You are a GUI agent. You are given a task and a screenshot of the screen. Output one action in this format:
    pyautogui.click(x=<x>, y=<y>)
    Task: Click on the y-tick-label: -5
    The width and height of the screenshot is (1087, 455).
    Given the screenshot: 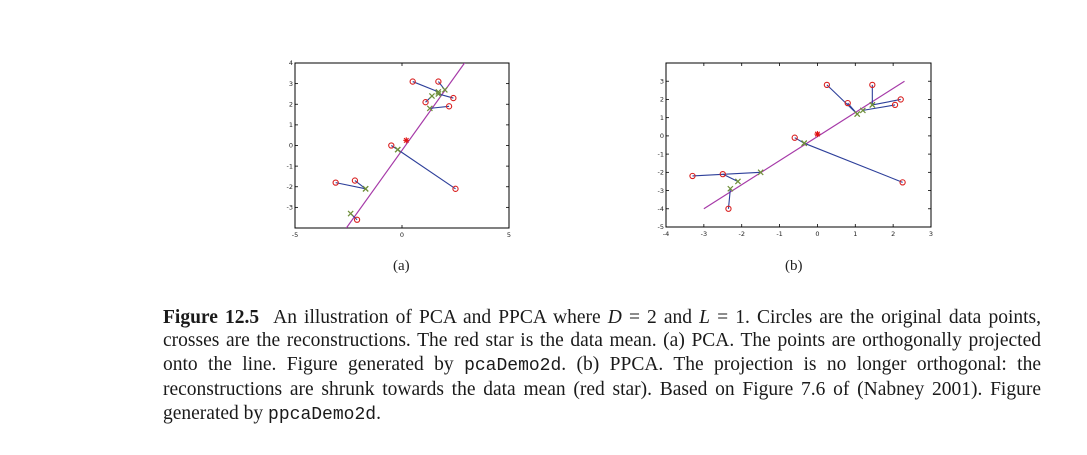 What is the action you would take?
    pyautogui.click(x=661, y=227)
    